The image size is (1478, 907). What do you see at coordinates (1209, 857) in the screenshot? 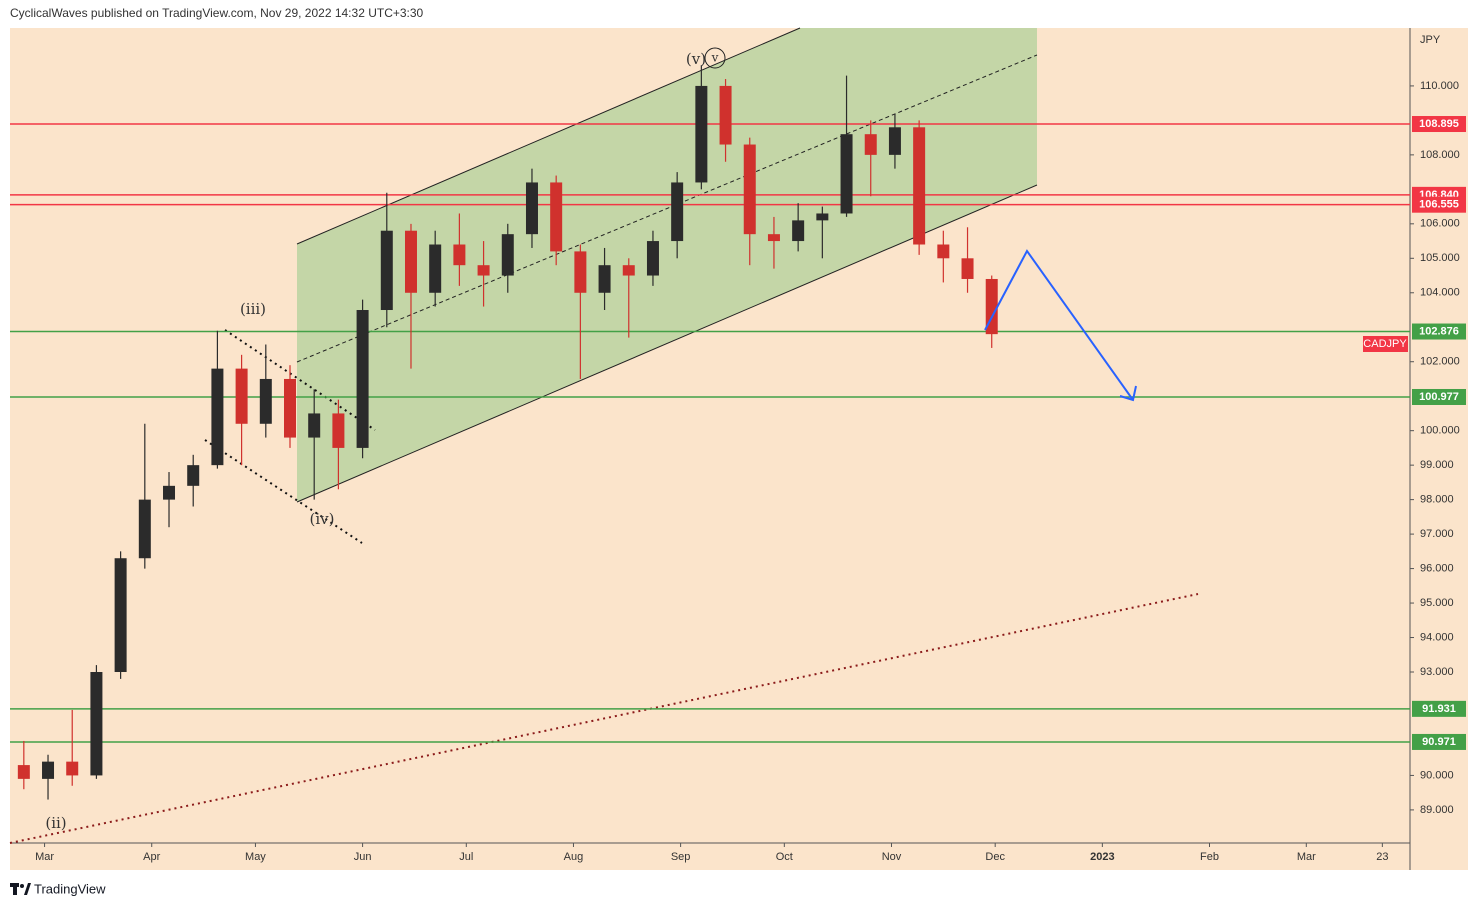
I see `x-tick-label: Feb` at bounding box center [1209, 857].